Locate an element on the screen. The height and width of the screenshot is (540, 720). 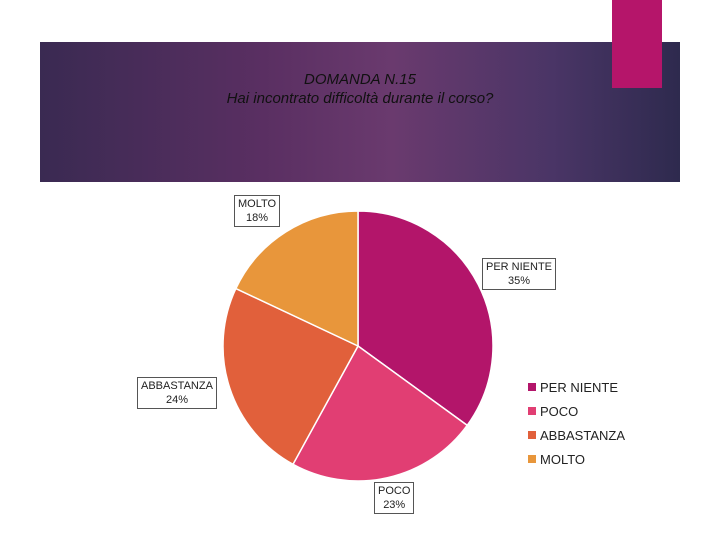
pie-slice-abbastanza is located at coordinates (291, 376).